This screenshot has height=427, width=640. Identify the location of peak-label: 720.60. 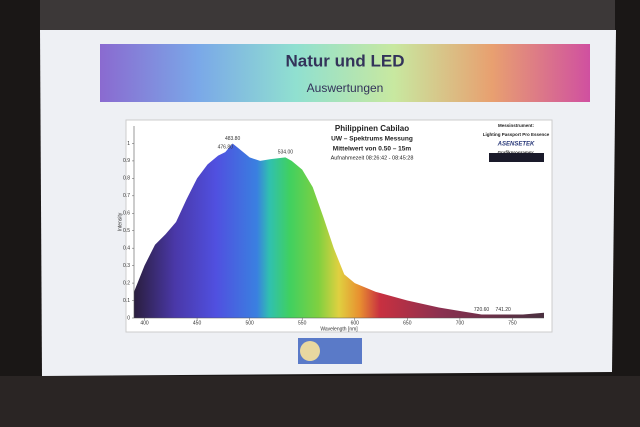
(482, 310).